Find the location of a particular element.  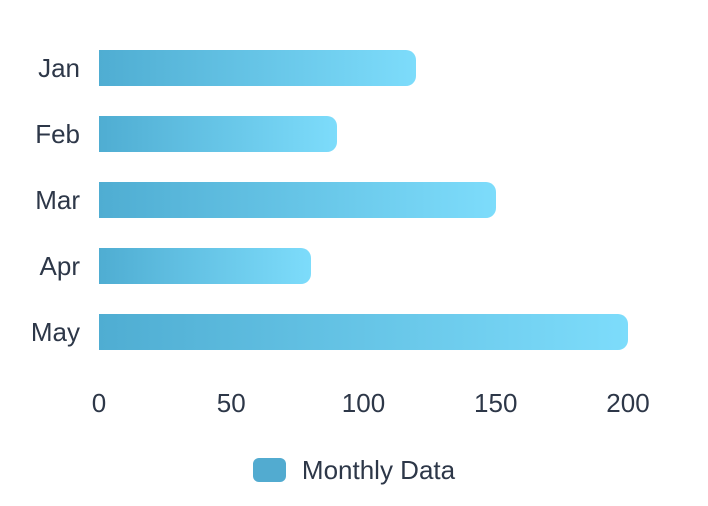

category-label: Apr is located at coordinates (59, 266).